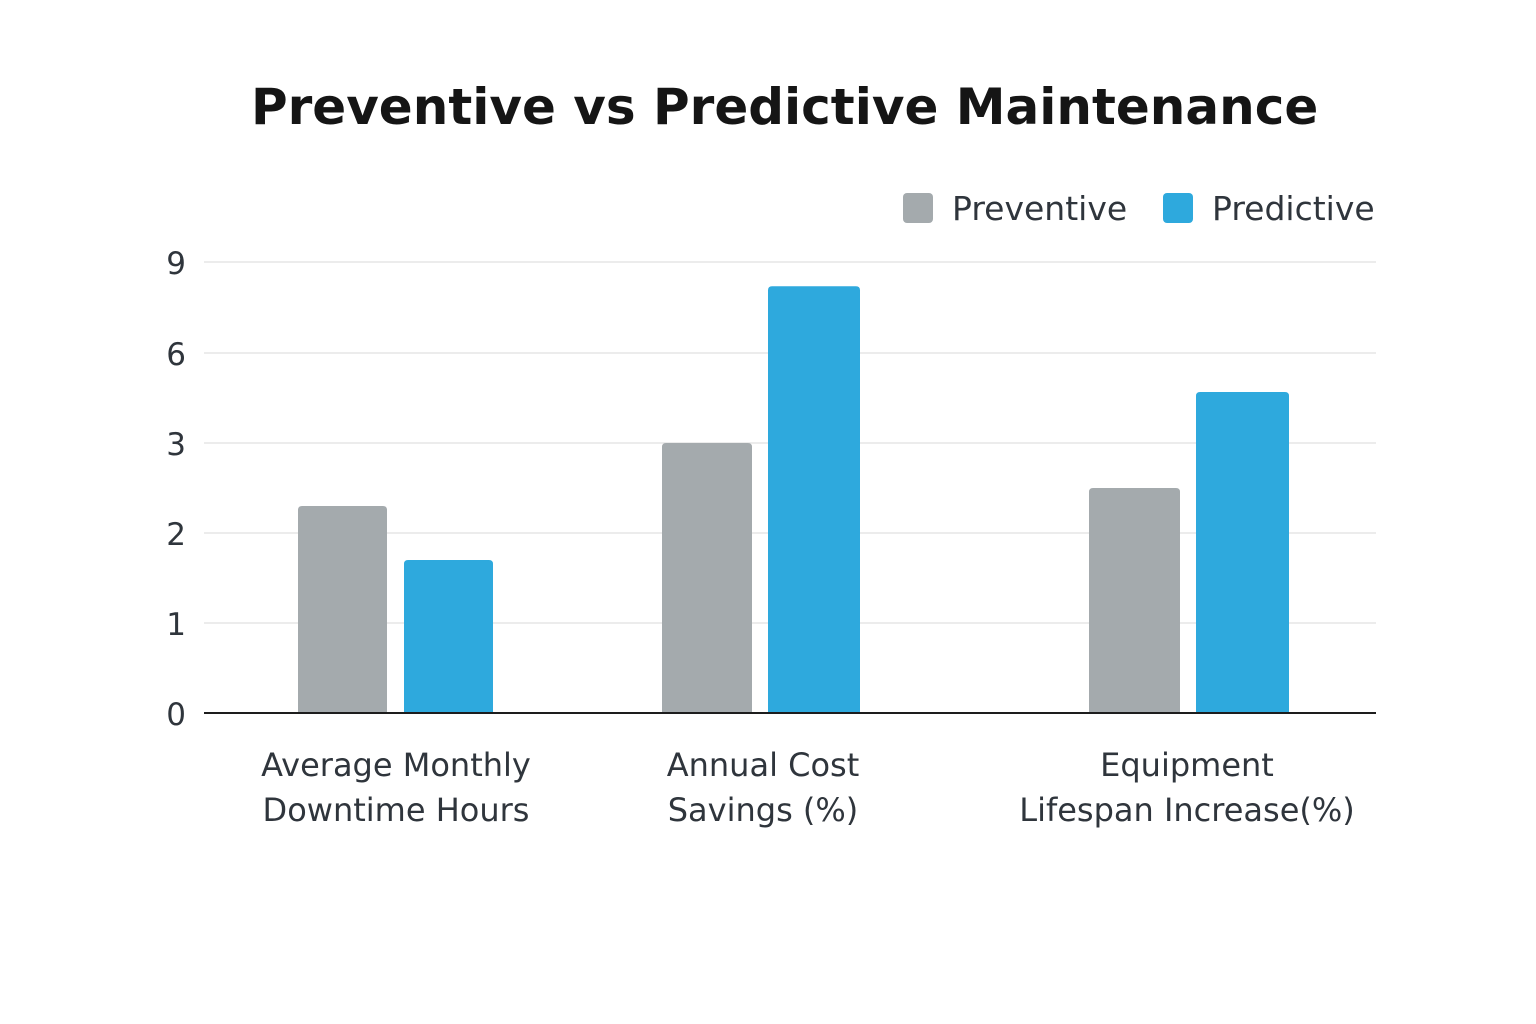 Image resolution: width=1536 pixels, height=1024 pixels. I want to click on chart-title: Preventive vs Predictive Maintenance, so click(785, 107).